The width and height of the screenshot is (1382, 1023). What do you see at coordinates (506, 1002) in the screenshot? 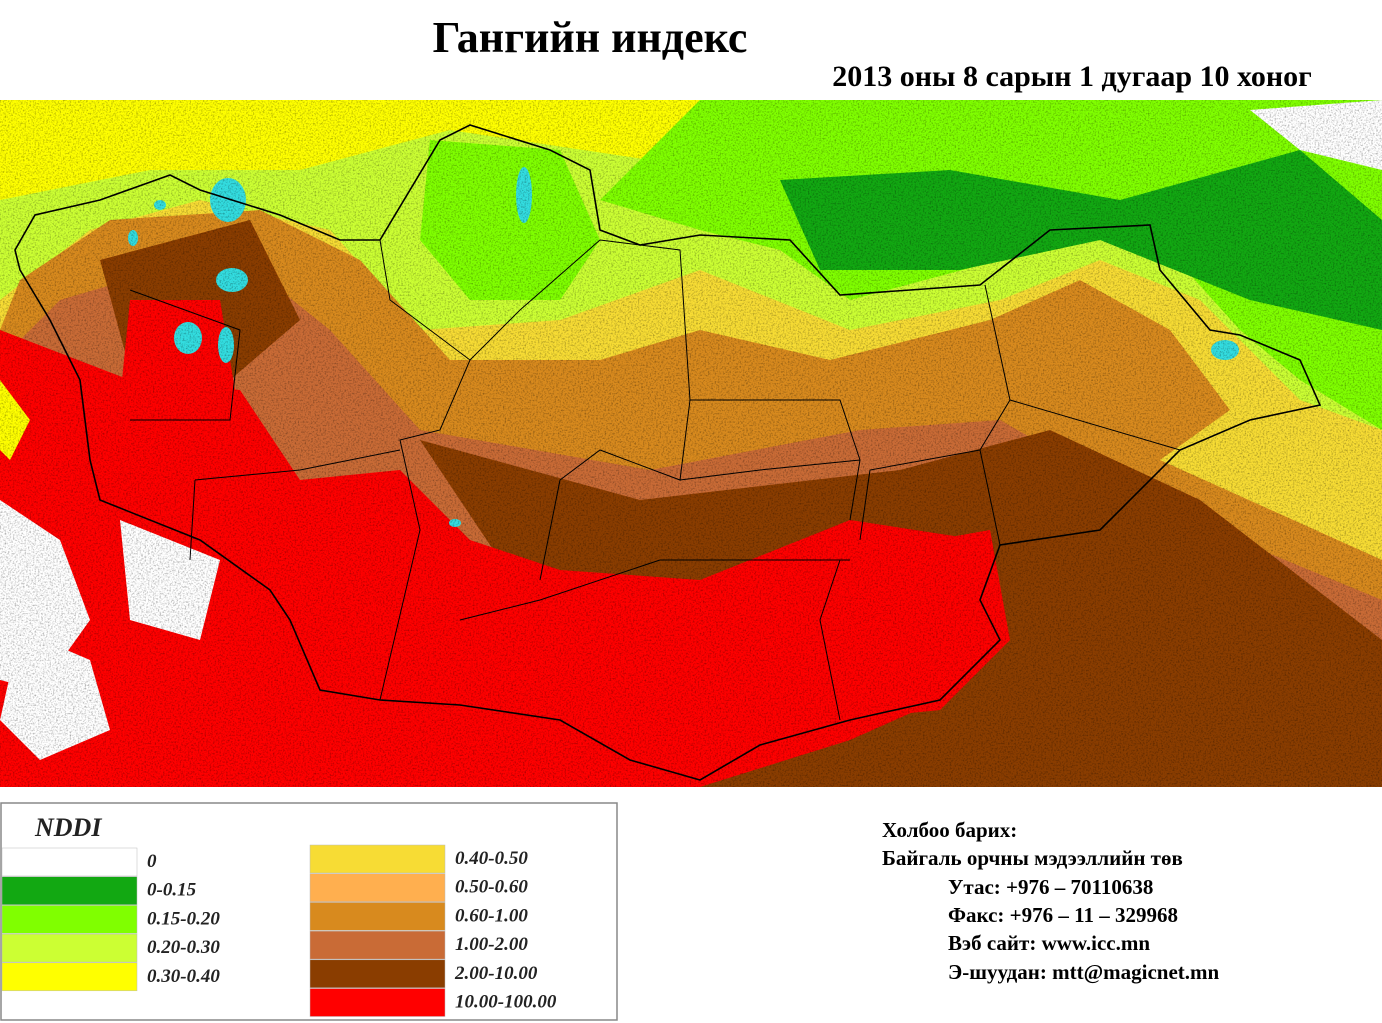
I see `legend-label: 10.00-100.00` at bounding box center [506, 1002].